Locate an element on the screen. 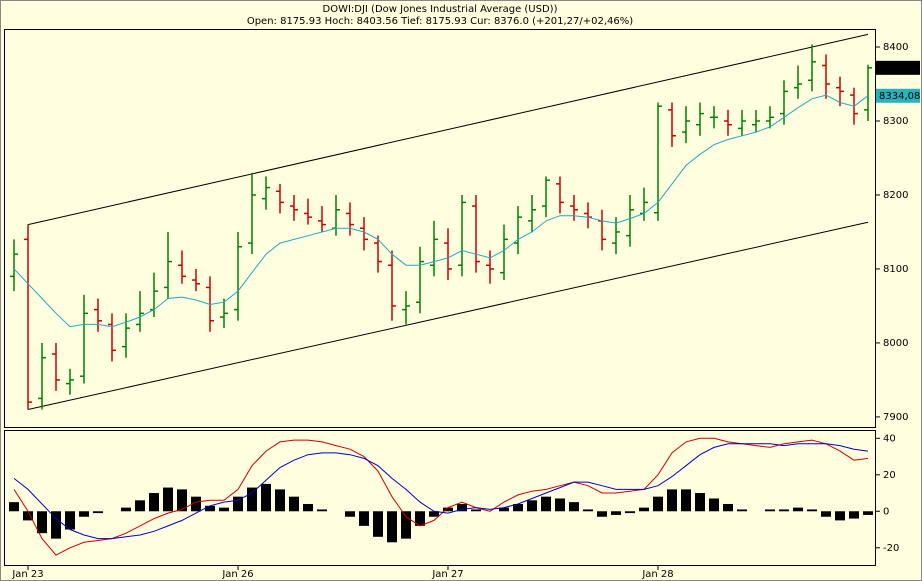  y-tick-label: 8300 is located at coordinates (895, 121).